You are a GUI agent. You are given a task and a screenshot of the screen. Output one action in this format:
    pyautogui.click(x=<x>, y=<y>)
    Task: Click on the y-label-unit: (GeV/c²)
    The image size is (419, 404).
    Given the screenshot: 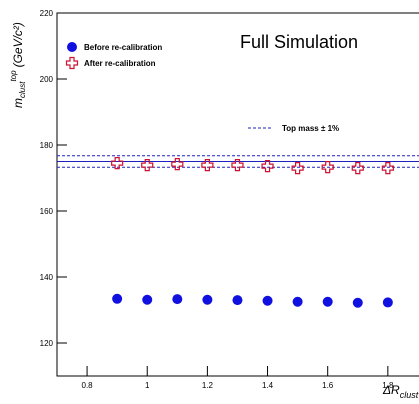 What is the action you would take?
    pyautogui.click(x=18, y=44)
    